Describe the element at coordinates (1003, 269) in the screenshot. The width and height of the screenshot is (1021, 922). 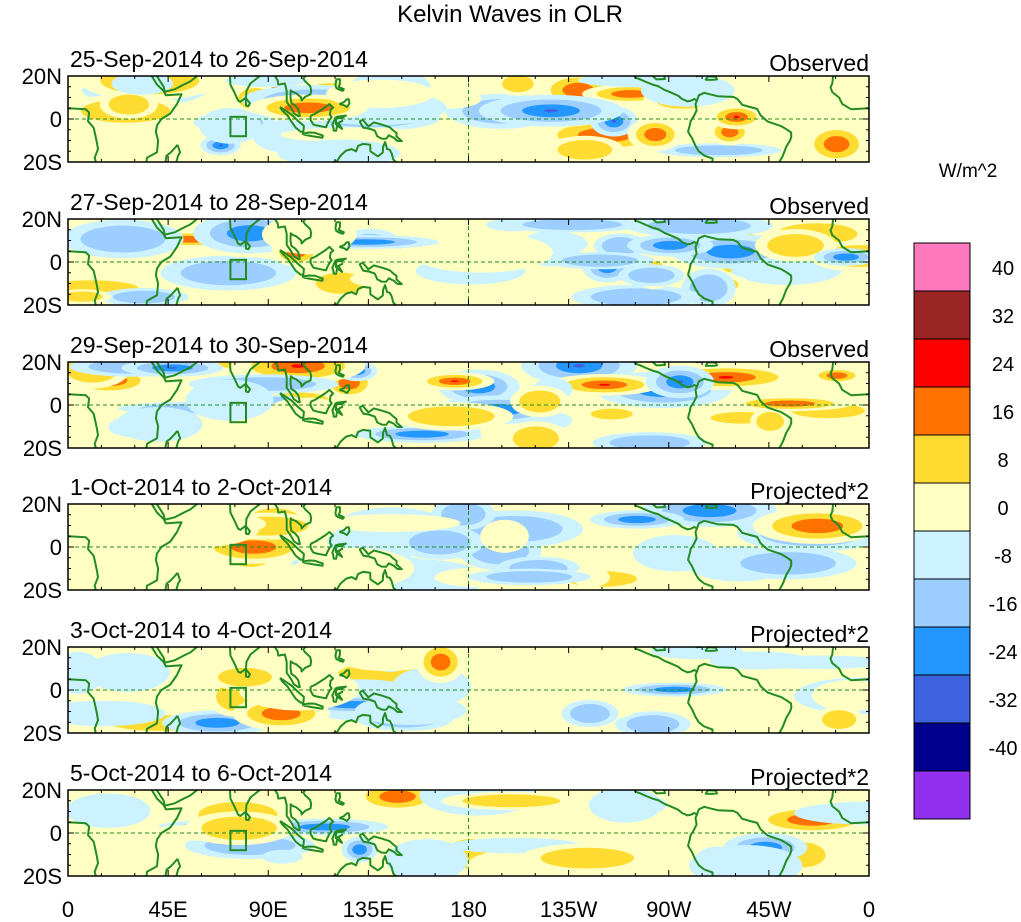
I see `colorbar-level-label: 40` at that location.